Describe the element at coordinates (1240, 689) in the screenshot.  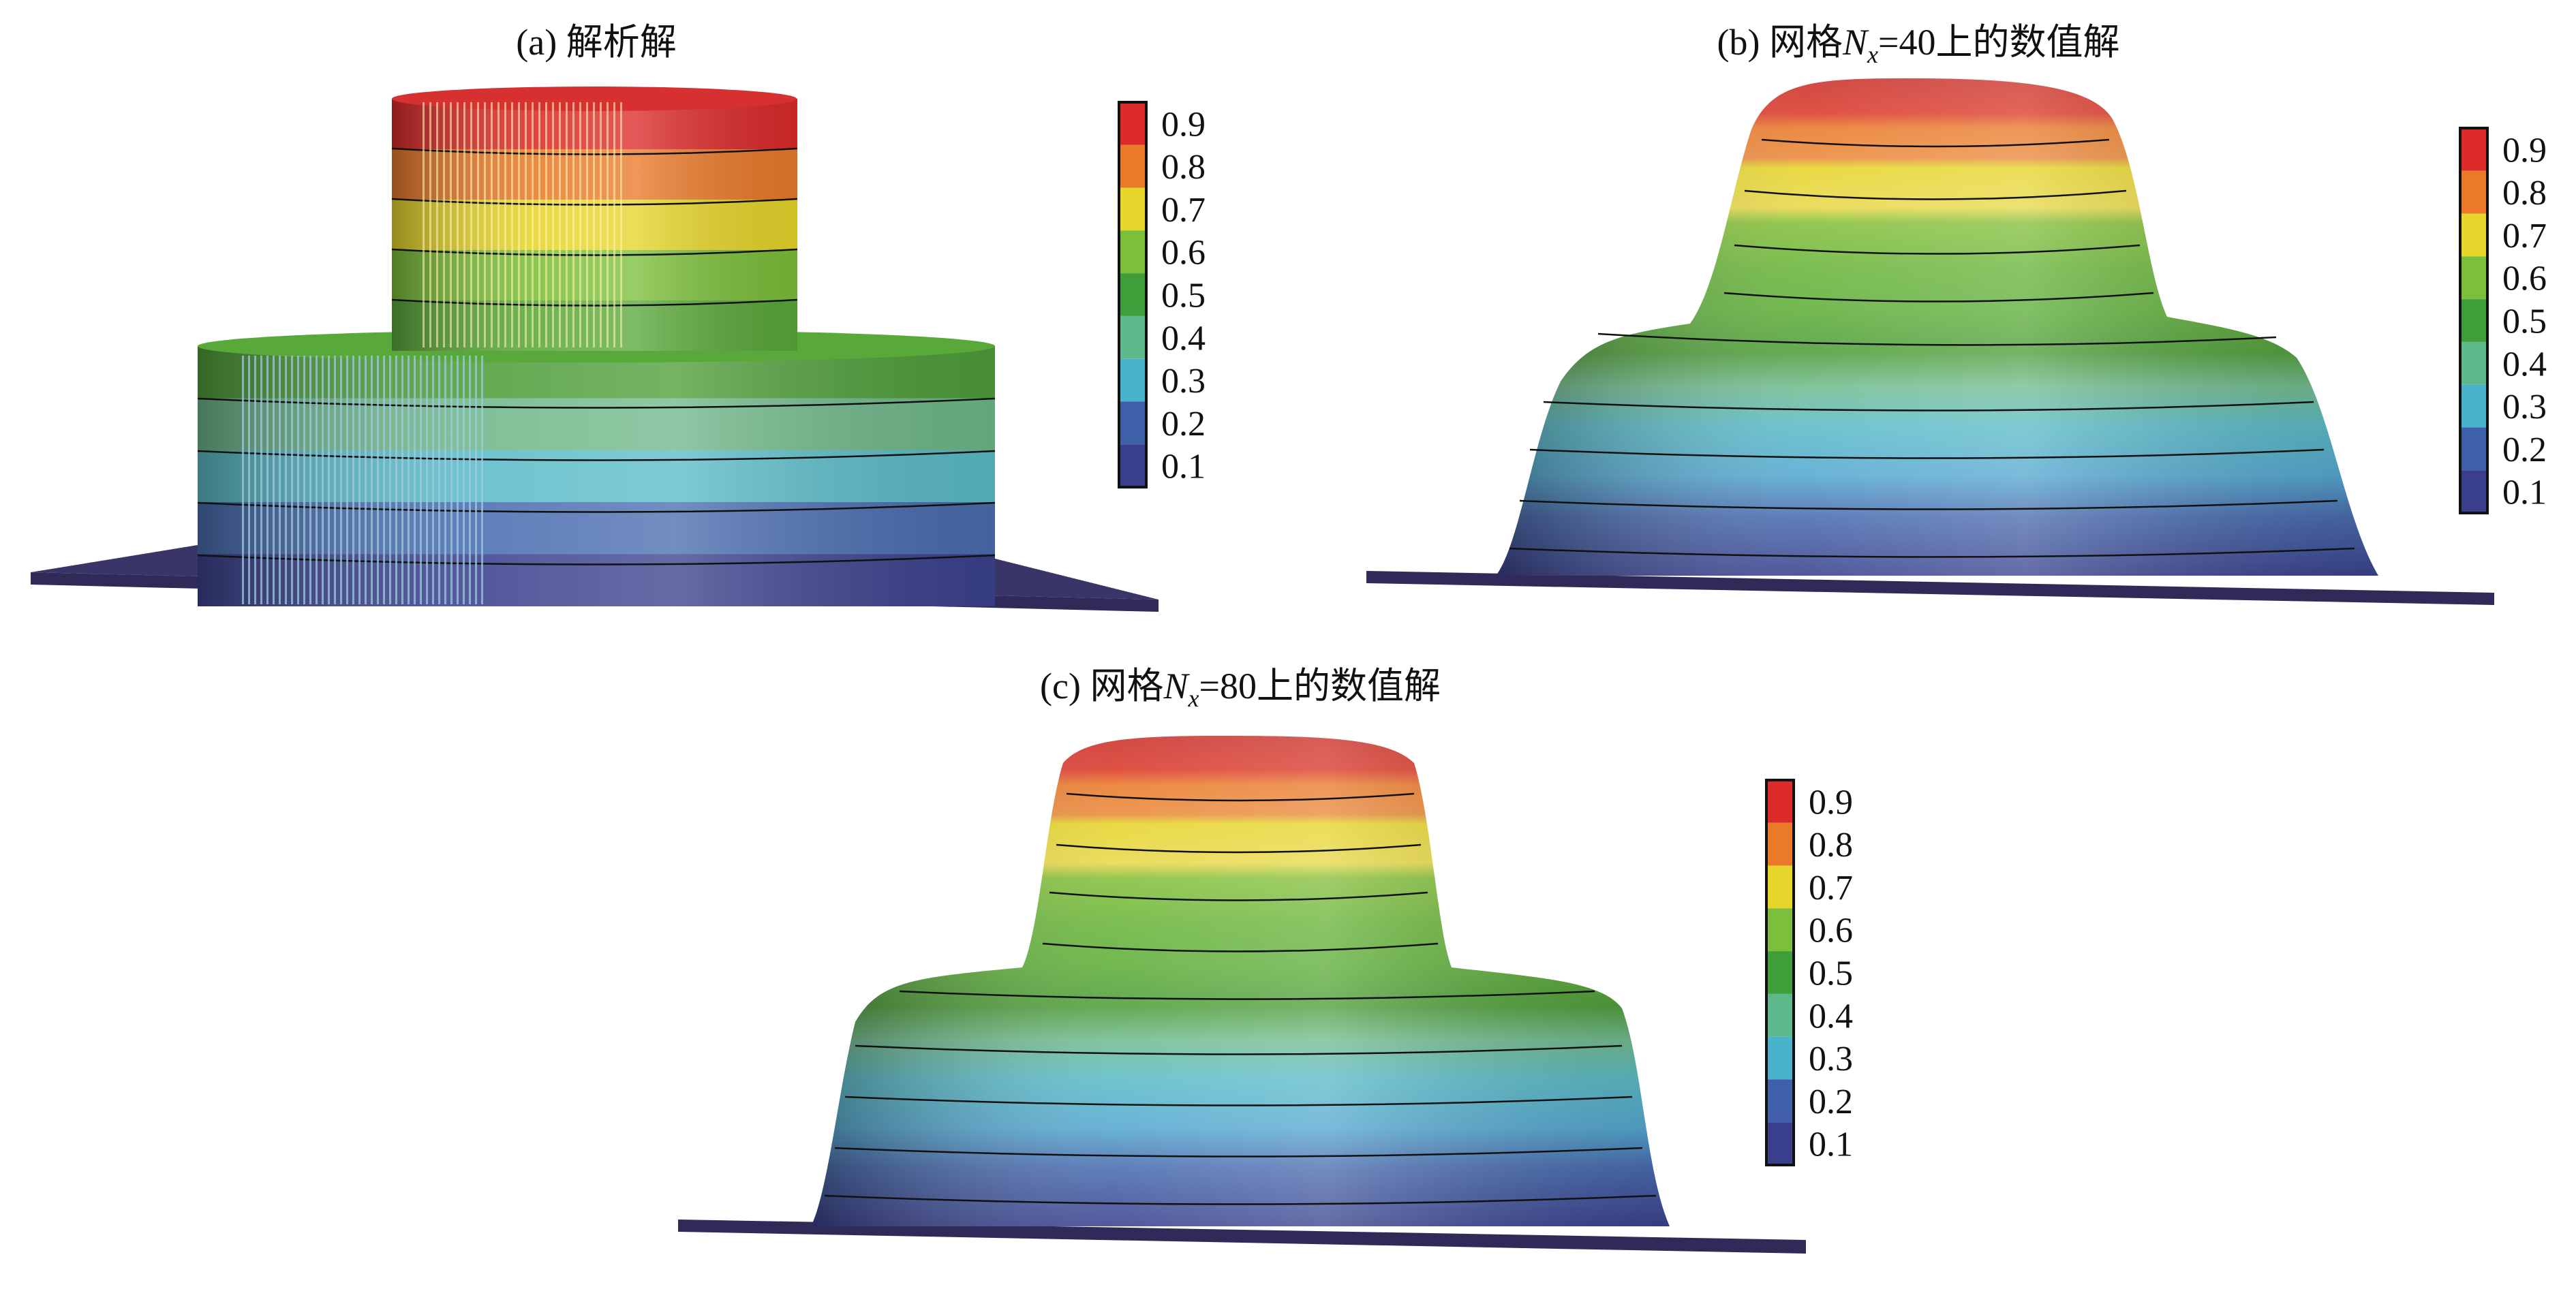
I see `panel-c-caption: (c) 网格Nx=80上的数值解` at that location.